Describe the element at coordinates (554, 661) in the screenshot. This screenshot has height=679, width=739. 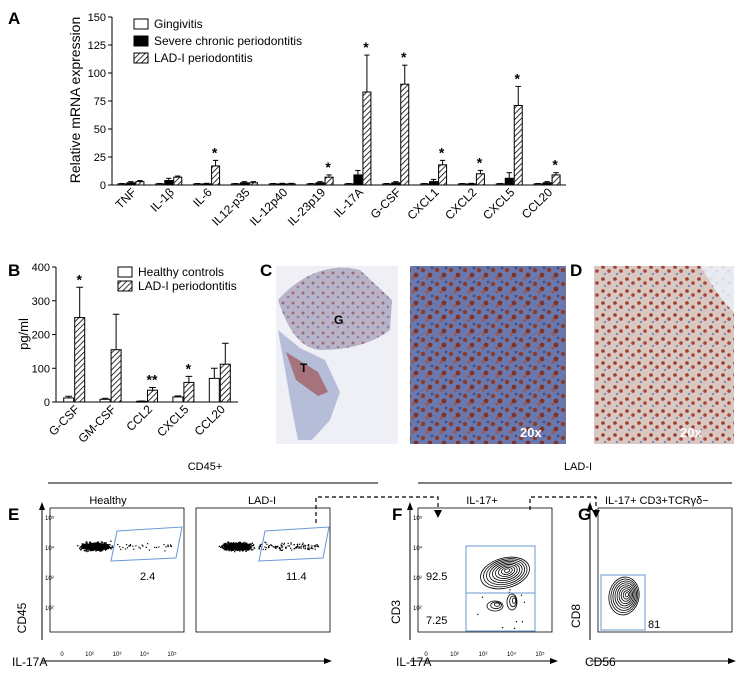
I see `f-x-arrow` at that location.